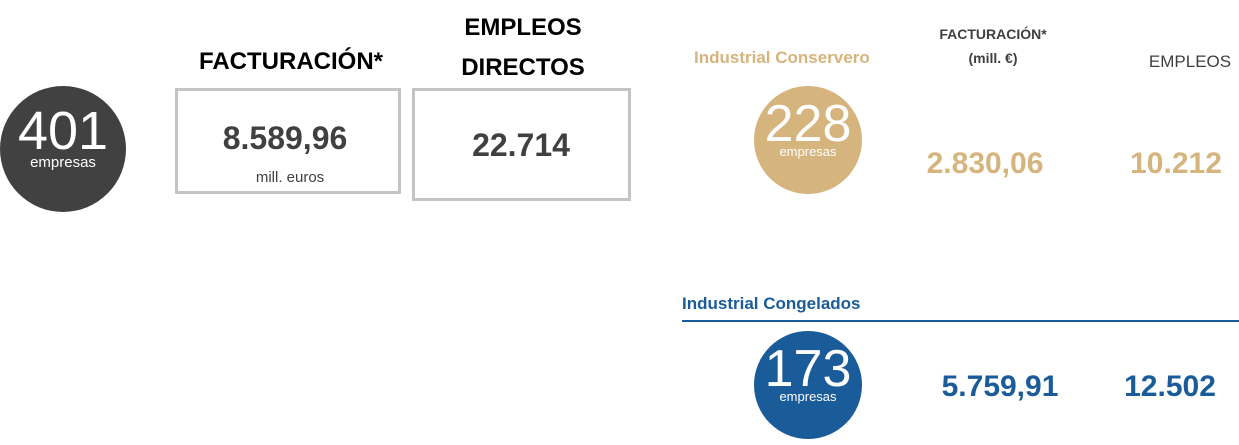 The width and height of the screenshot is (1239, 445). I want to click on revenue-value: 8.589,96, so click(285, 138).